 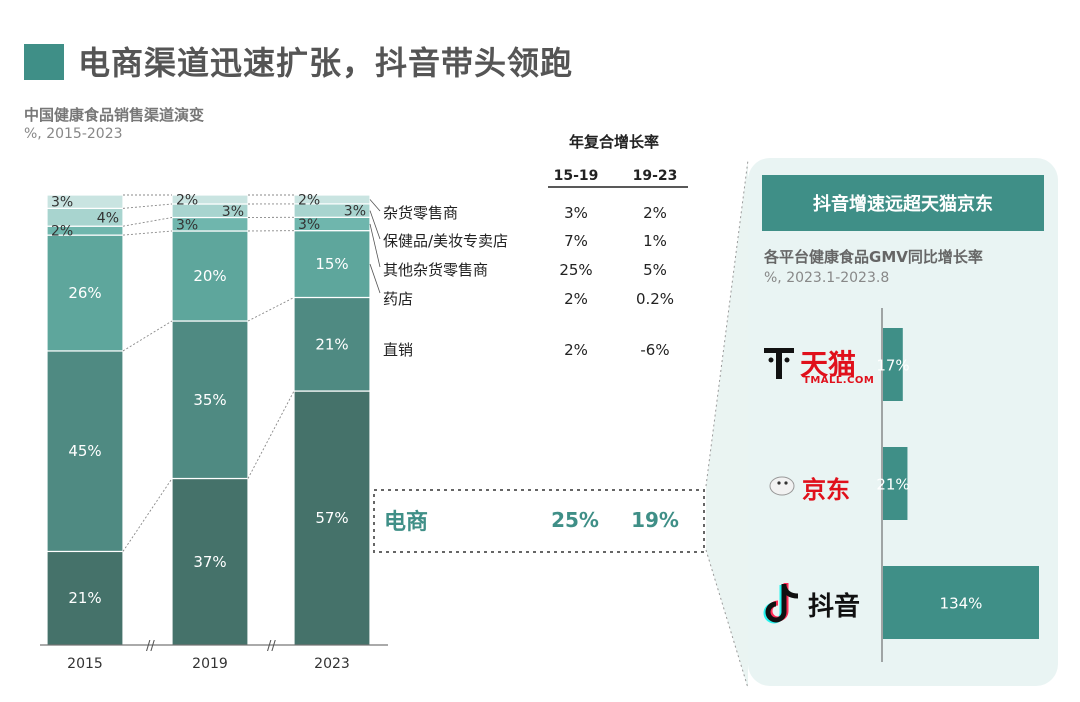 What do you see at coordinates (576, 241) in the screenshot?
I see `table-cagr-15-19: 7%` at bounding box center [576, 241].